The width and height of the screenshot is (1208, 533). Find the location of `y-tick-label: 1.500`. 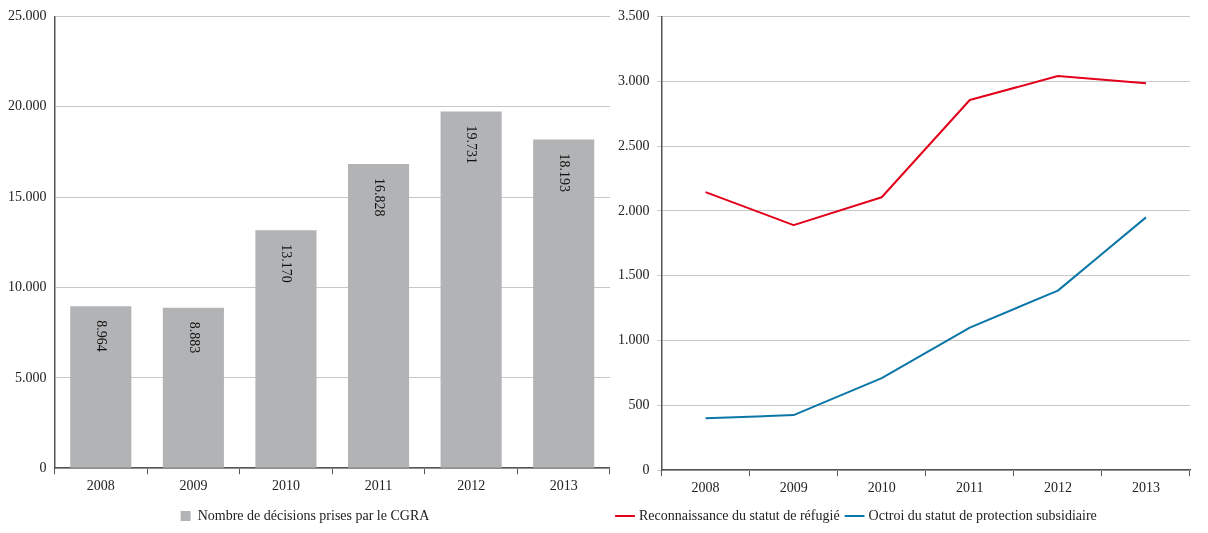

y-tick-label: 1.500 is located at coordinates (634, 275).